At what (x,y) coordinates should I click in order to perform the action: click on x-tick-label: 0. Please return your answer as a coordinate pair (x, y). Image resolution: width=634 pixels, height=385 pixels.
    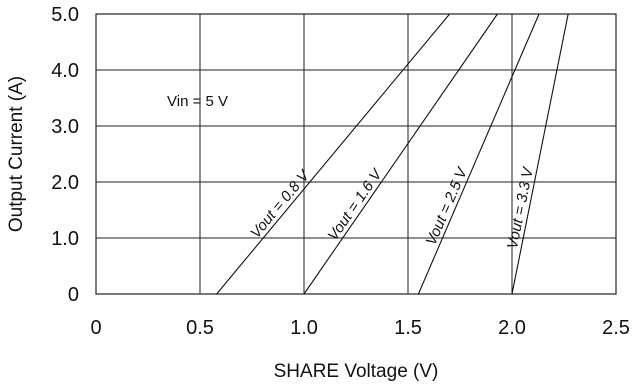
    Looking at the image, I should click on (95, 328).